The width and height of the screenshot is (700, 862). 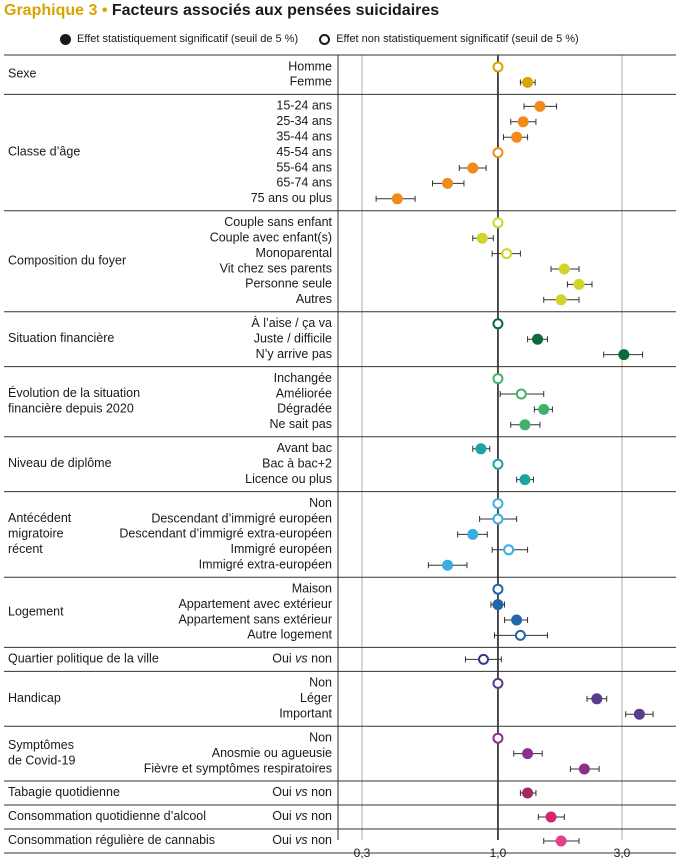 What do you see at coordinates (304, 393) in the screenshot?
I see `row-label: Améliorée` at bounding box center [304, 393].